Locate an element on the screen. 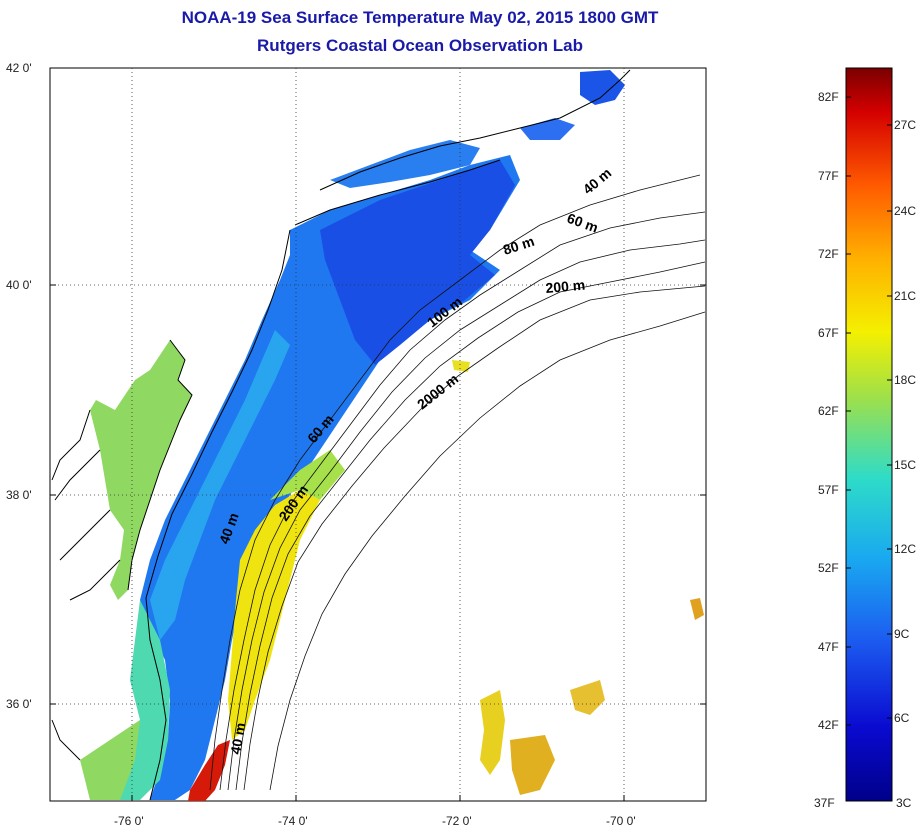 The width and height of the screenshot is (920, 832). coastline-chesapeake is located at coordinates (160, 465).